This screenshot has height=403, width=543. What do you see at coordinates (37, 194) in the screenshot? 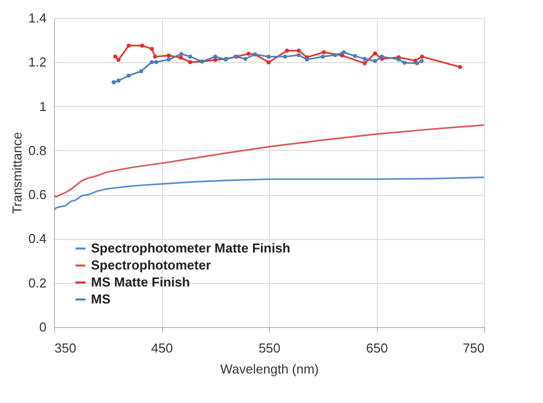
I see `y-tick-label: 0.6` at bounding box center [37, 194].